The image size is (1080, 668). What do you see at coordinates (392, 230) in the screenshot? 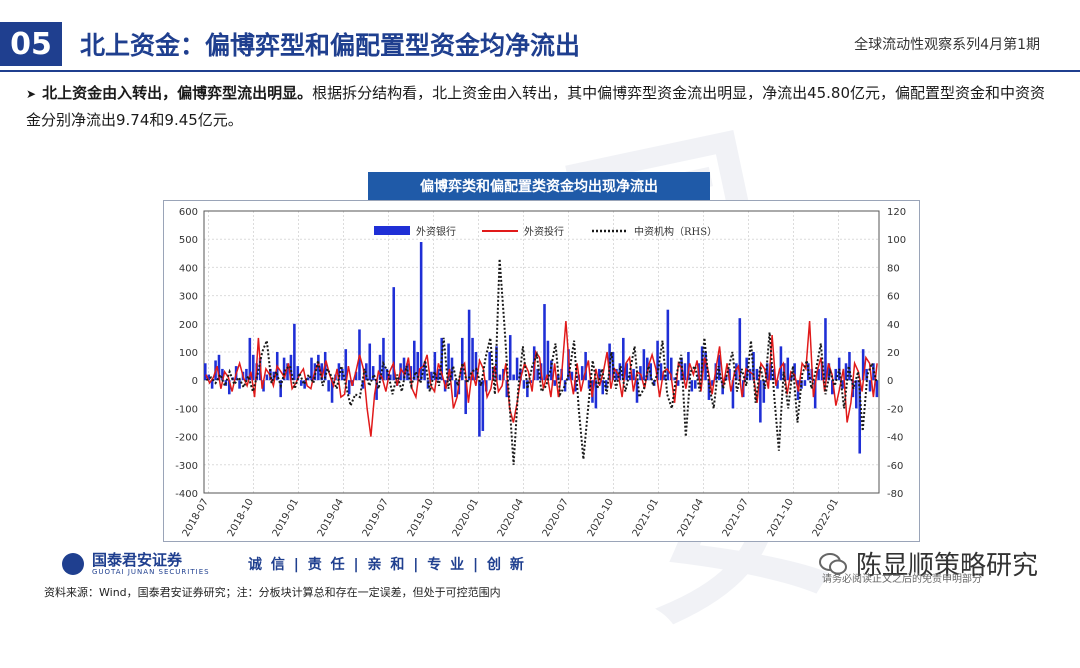
I see `legend-swatch-bank` at bounding box center [392, 230].